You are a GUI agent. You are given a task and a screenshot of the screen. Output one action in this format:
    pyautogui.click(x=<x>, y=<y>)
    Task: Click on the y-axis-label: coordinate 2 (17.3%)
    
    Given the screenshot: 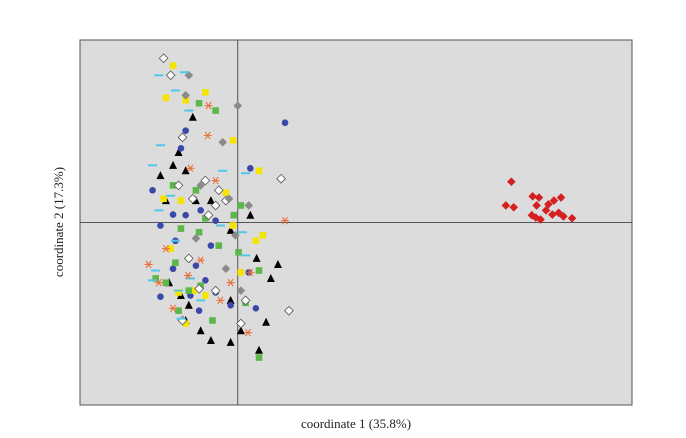 What is the action you would take?
    pyautogui.click(x=58, y=222)
    